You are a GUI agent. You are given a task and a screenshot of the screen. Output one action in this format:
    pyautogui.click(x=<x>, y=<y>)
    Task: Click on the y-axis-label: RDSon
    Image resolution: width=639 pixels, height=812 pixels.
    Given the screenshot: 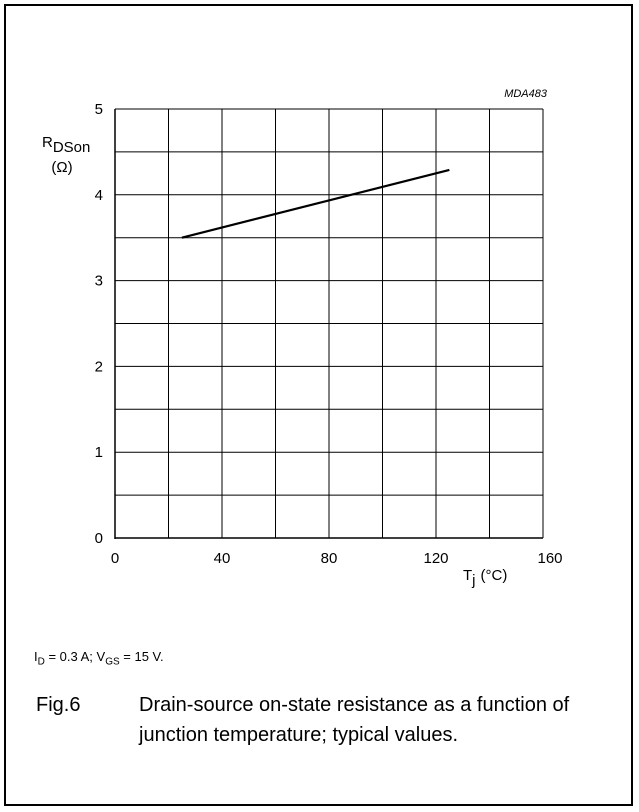 What is the action you would take?
    pyautogui.click(x=66, y=145)
    